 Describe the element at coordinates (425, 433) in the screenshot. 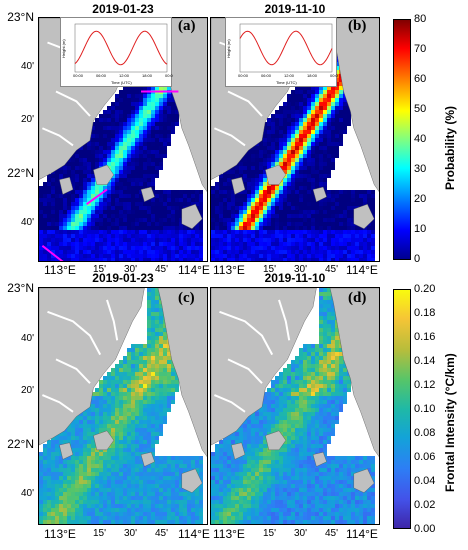

I see `int-tick-008: 0.08` at that location.